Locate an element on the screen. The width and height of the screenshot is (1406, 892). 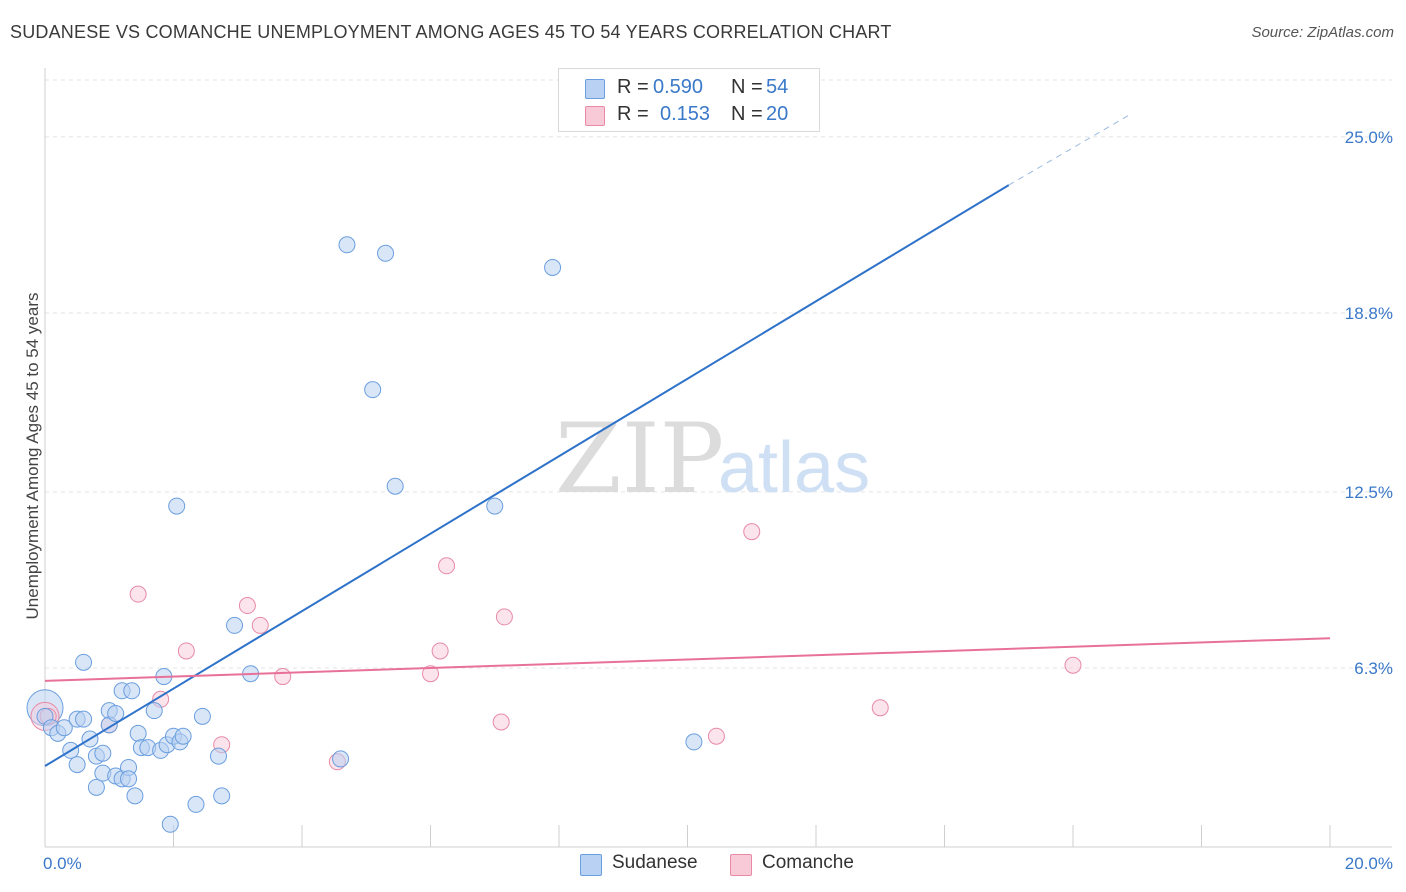
y-tick-label: 25.0% is located at coordinates (1369, 137).